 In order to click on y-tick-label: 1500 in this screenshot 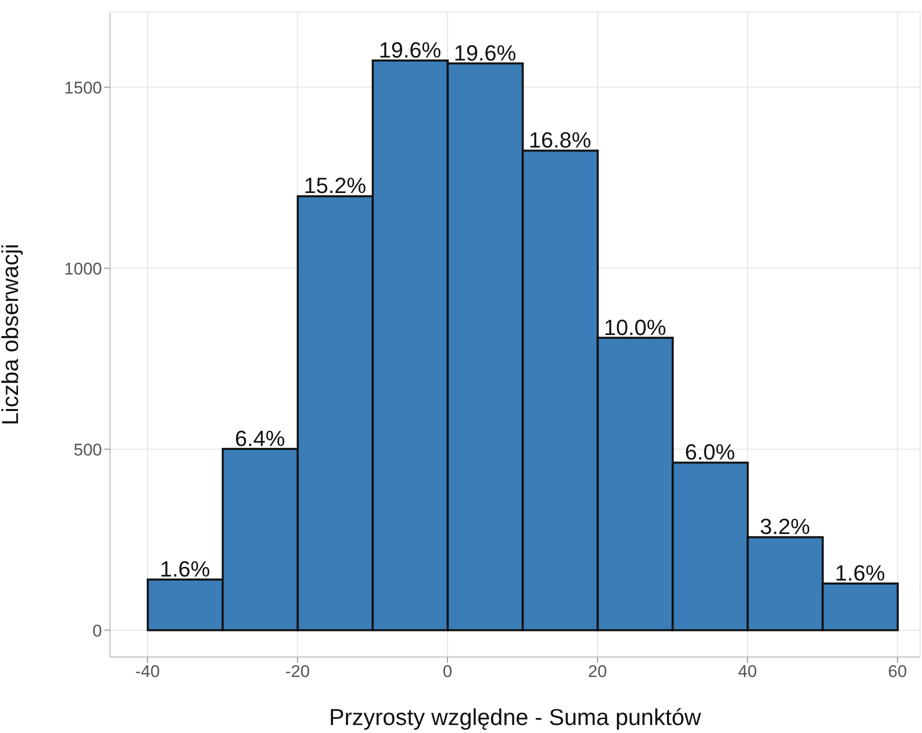, I will do `click(83, 88)`.